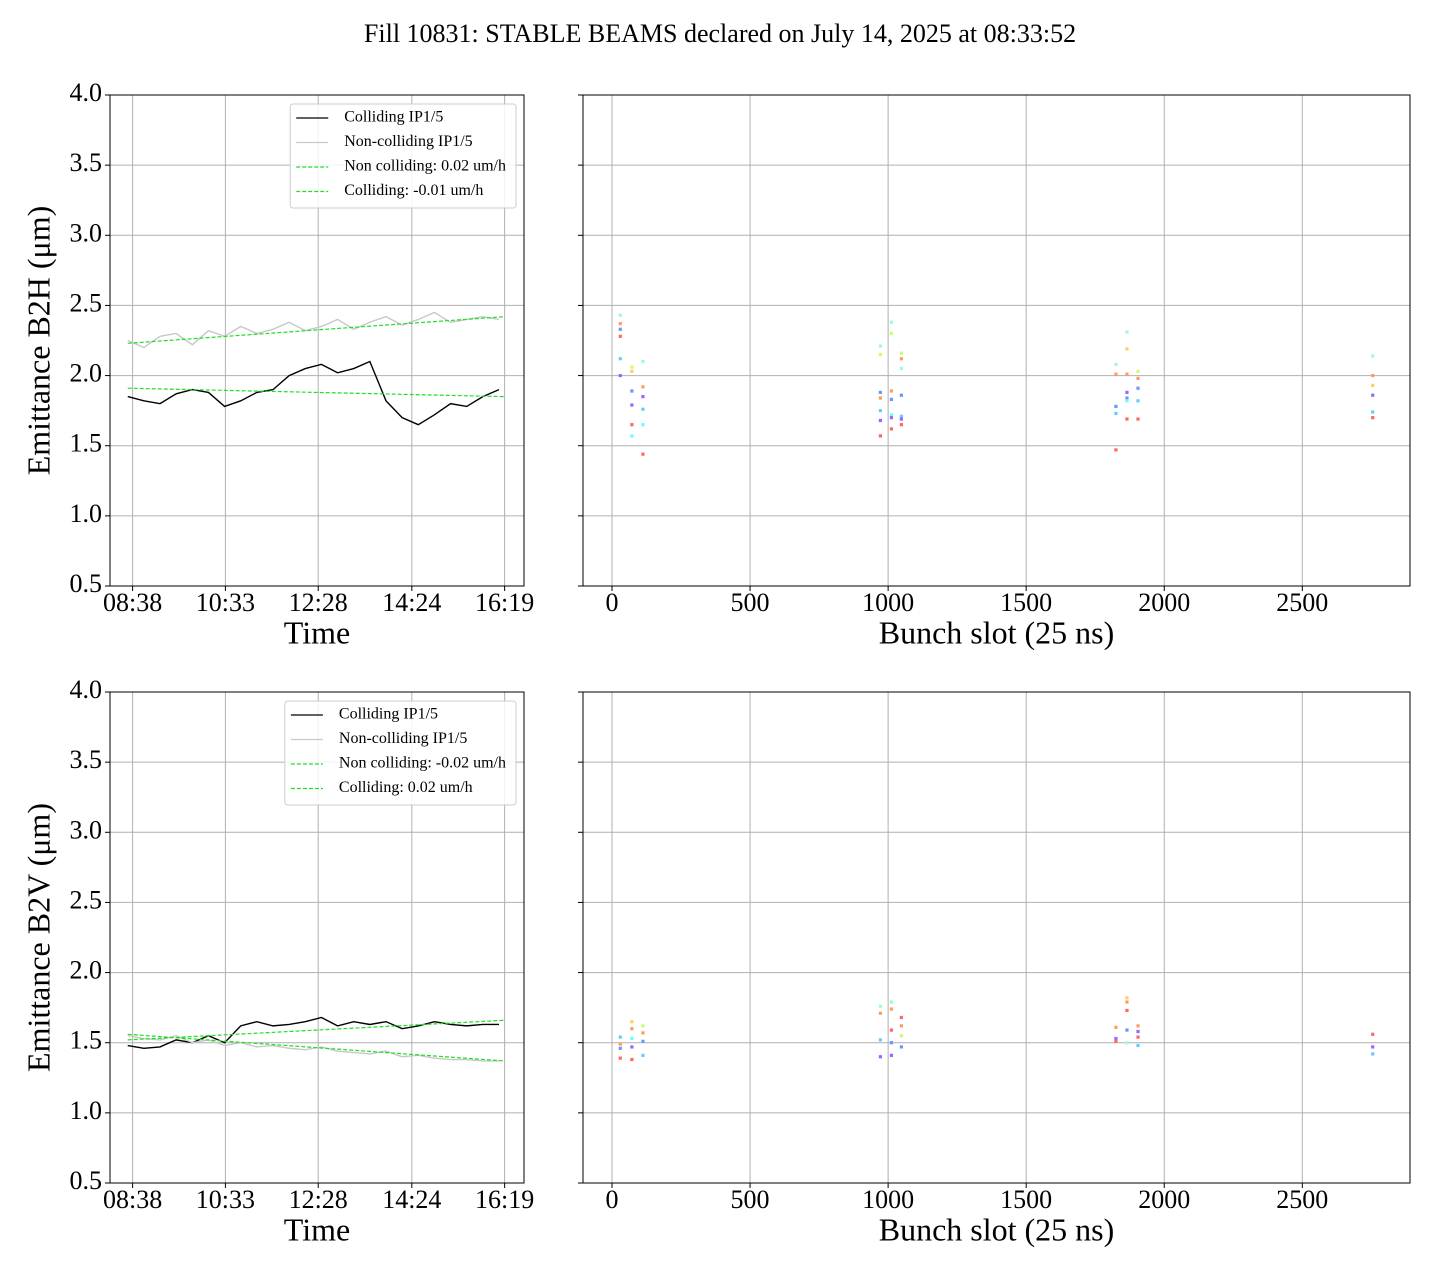 The width and height of the screenshot is (1440, 1280). I want to click on y-tick-label: 1.5, so click(86, 1040).